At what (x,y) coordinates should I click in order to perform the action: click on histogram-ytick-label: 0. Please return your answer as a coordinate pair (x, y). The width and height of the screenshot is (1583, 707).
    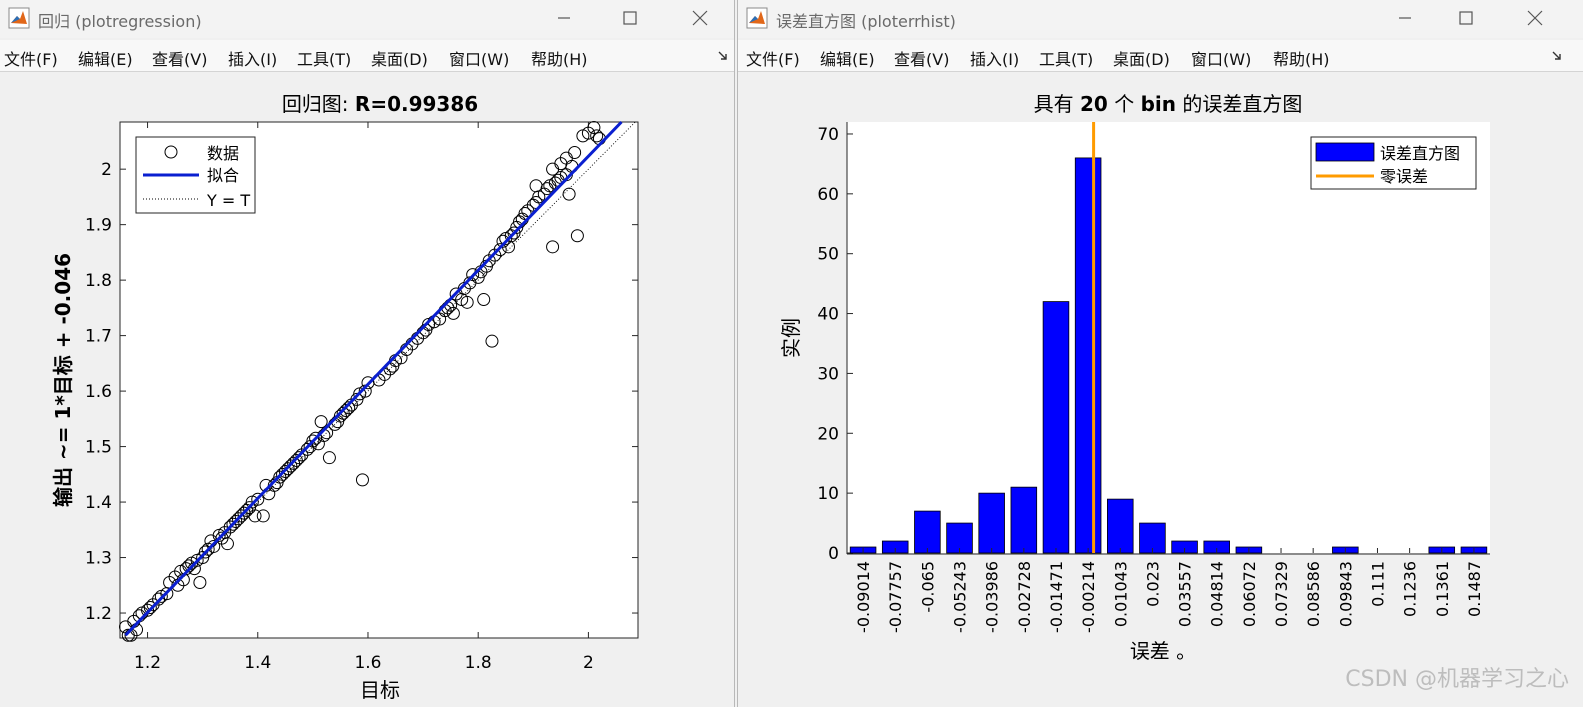
    Looking at the image, I should click on (833, 554).